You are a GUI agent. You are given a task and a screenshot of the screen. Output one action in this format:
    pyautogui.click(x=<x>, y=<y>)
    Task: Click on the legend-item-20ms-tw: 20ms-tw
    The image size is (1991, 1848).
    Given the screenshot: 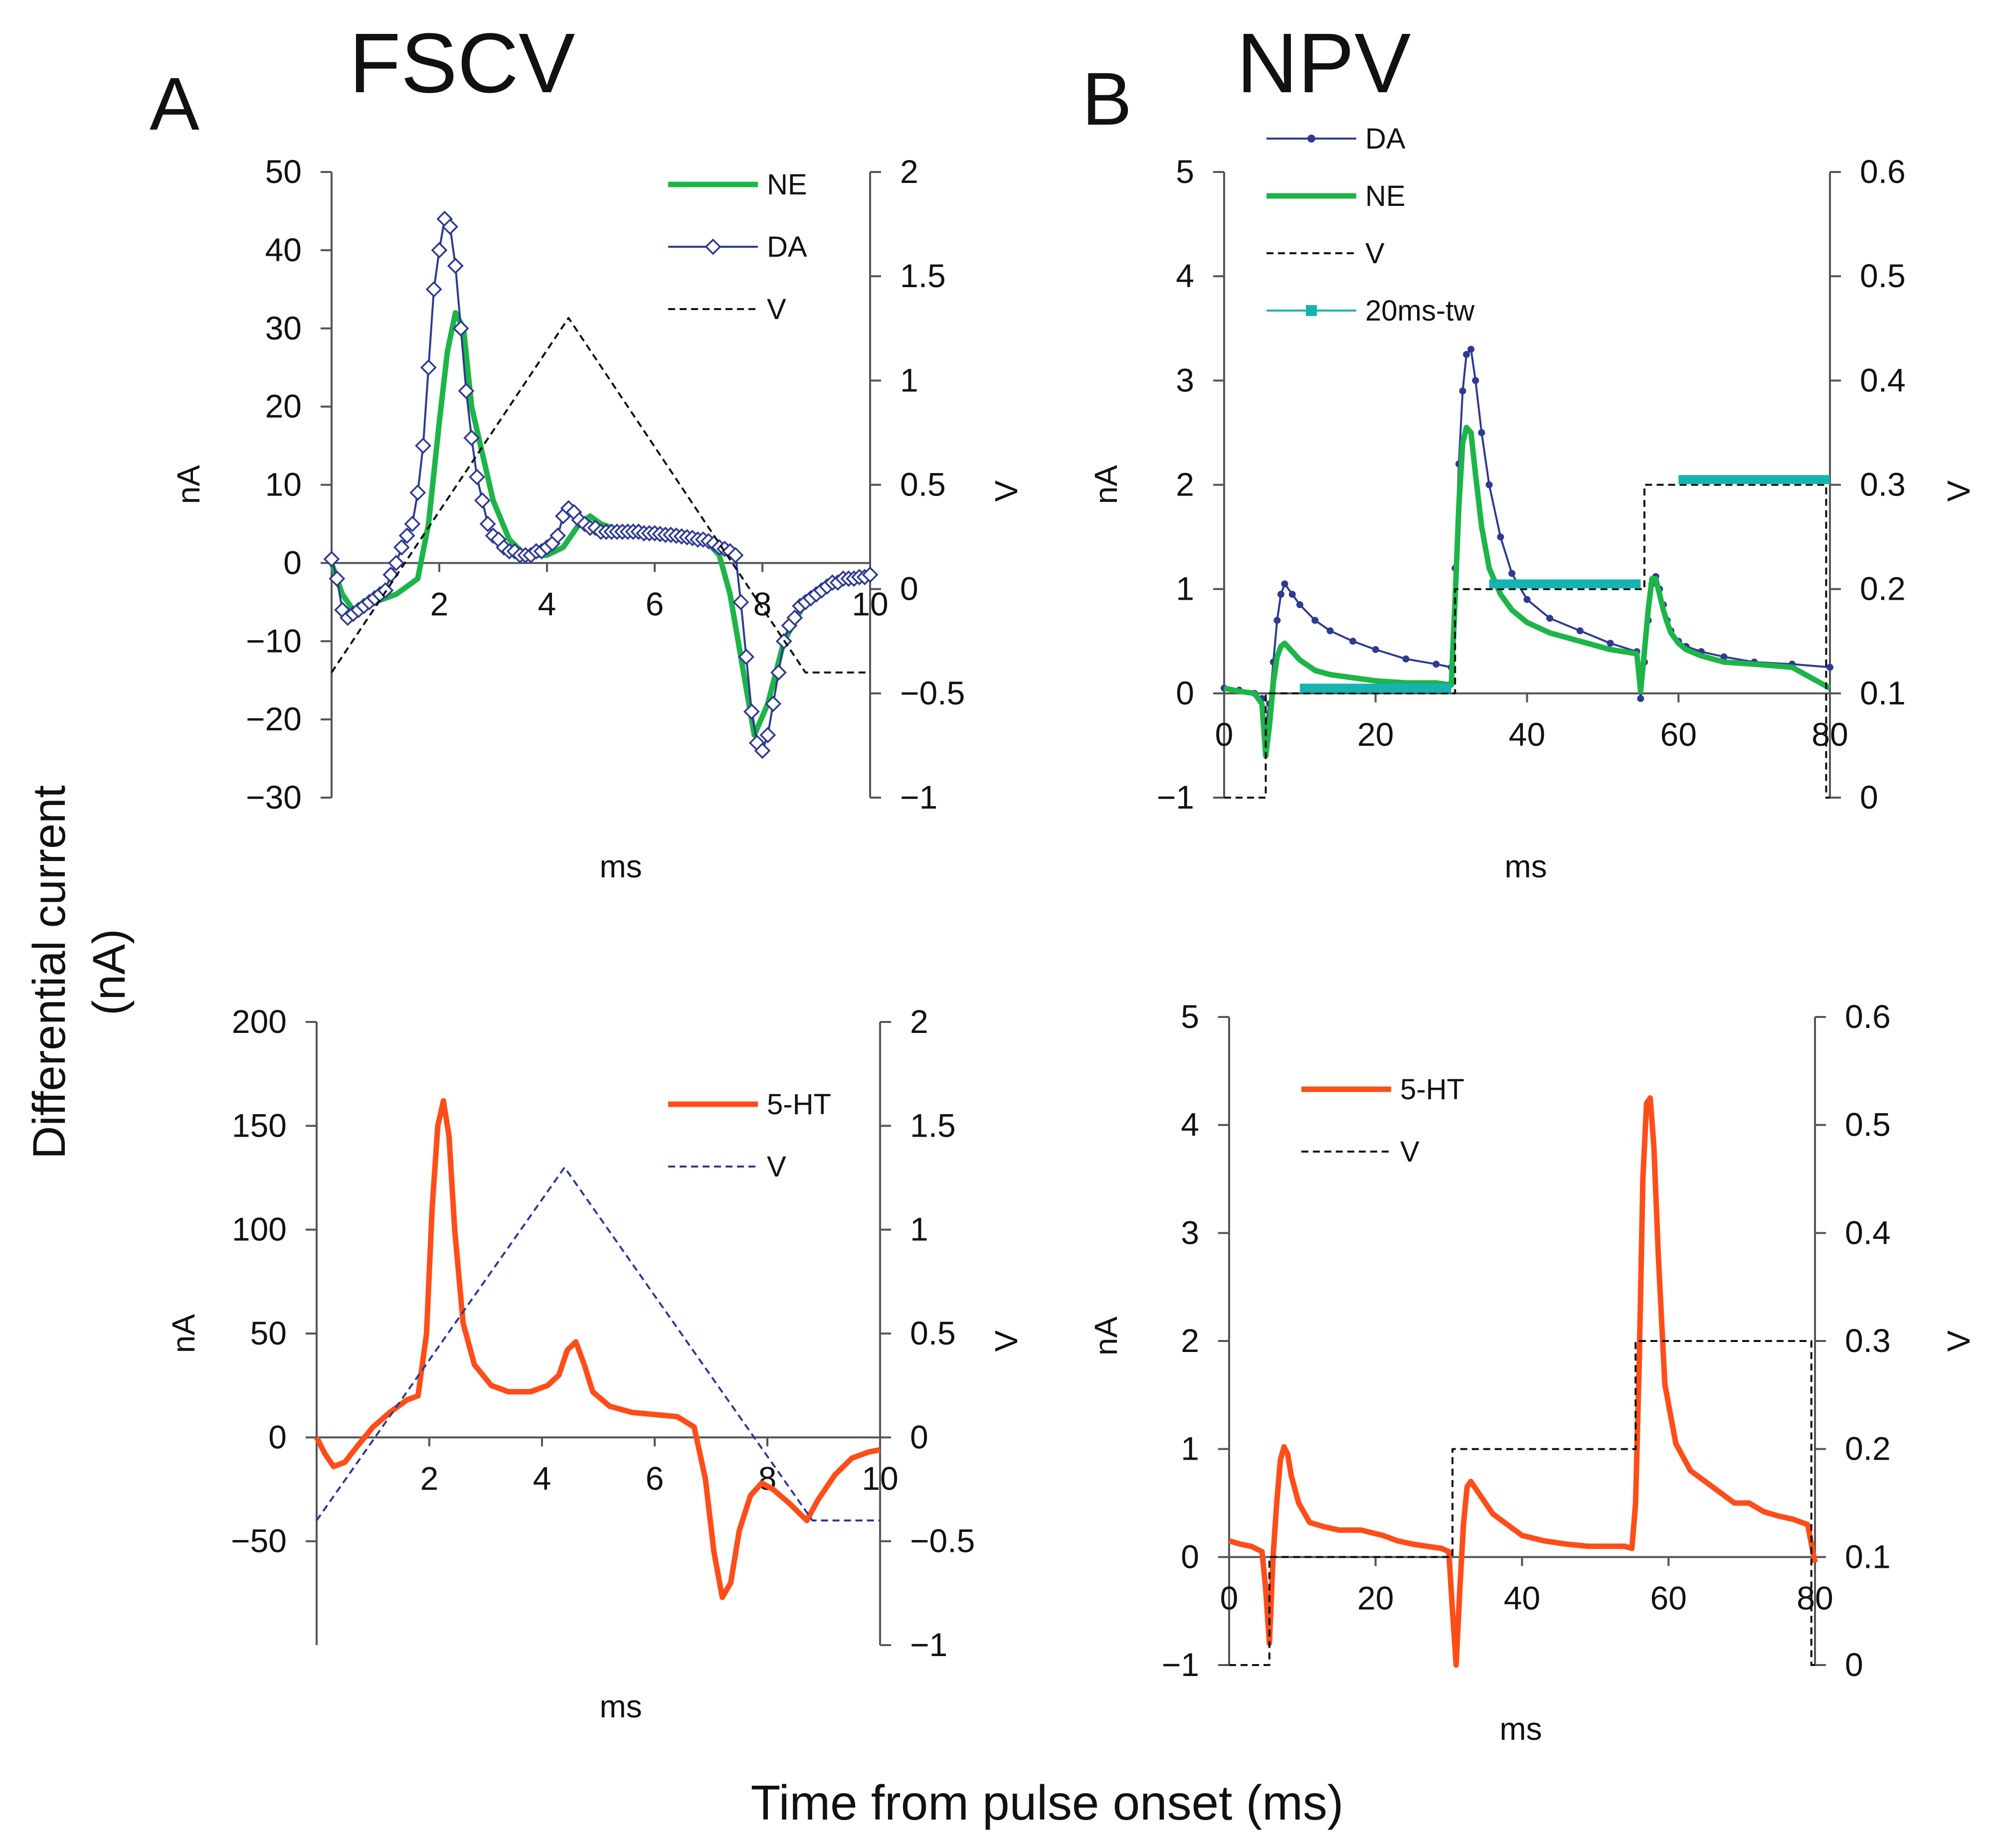 What is the action you would take?
    pyautogui.click(x=1371, y=311)
    